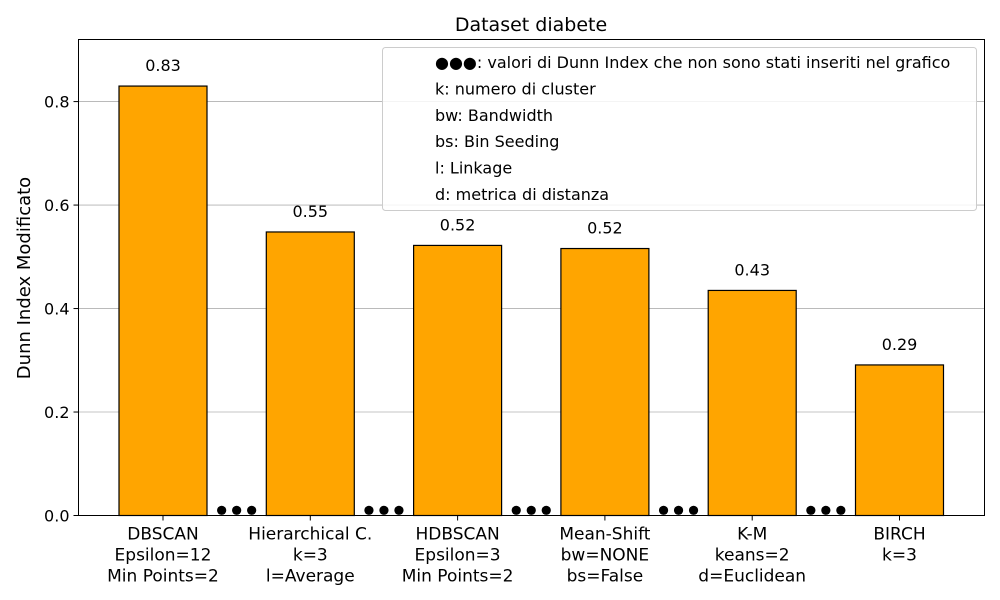 The image size is (1000, 600). What do you see at coordinates (56, 516) in the screenshot?
I see `y-tick-label: 0.0` at bounding box center [56, 516].